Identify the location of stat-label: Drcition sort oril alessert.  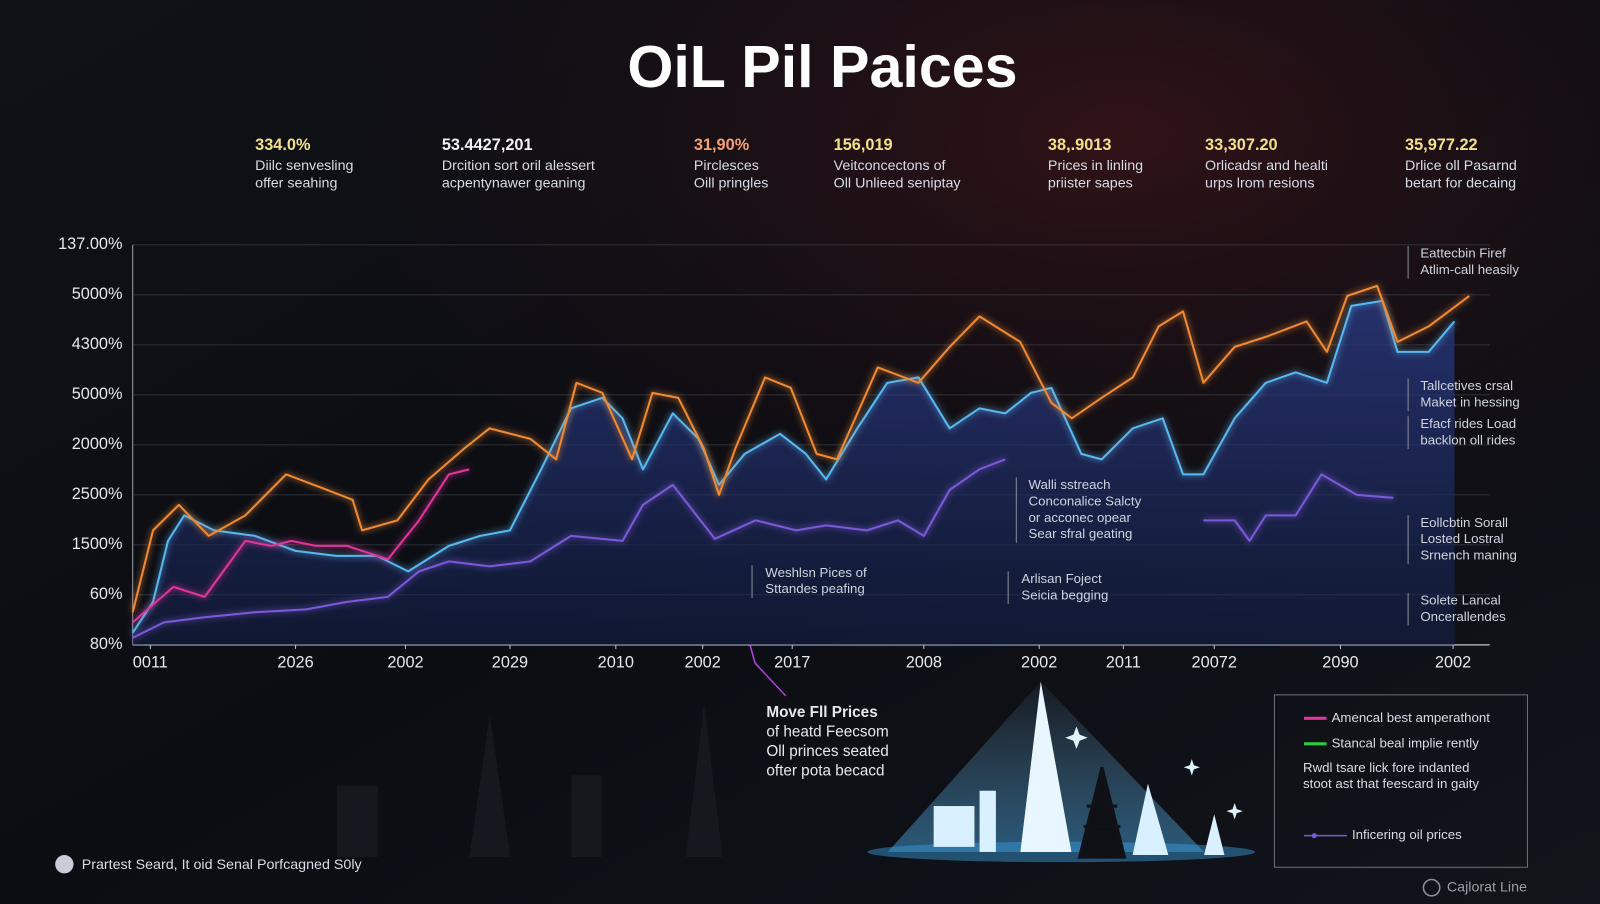
(518, 166).